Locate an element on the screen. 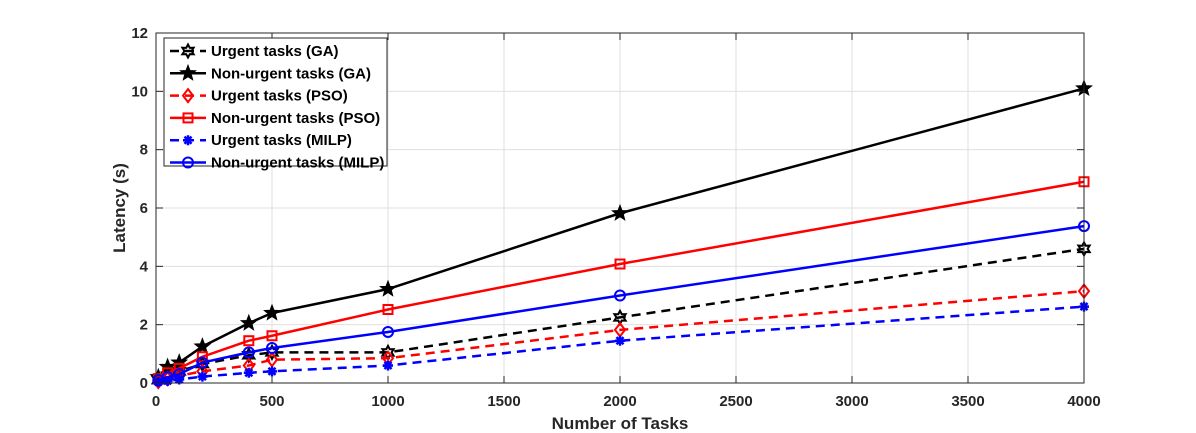  legend-label: Non-urgent tasks (PSO) is located at coordinates (295, 118).